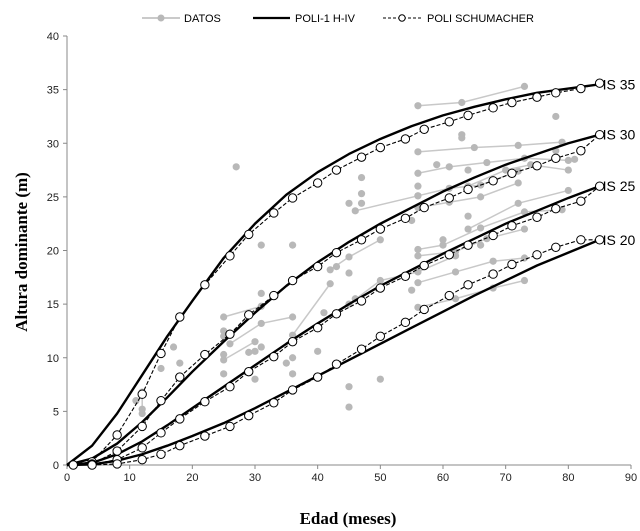 The image size is (640, 531). What do you see at coordinates (325, 19) in the screenshot?
I see `legend-poli-label: POLI-1 H-IV` at bounding box center [325, 19].